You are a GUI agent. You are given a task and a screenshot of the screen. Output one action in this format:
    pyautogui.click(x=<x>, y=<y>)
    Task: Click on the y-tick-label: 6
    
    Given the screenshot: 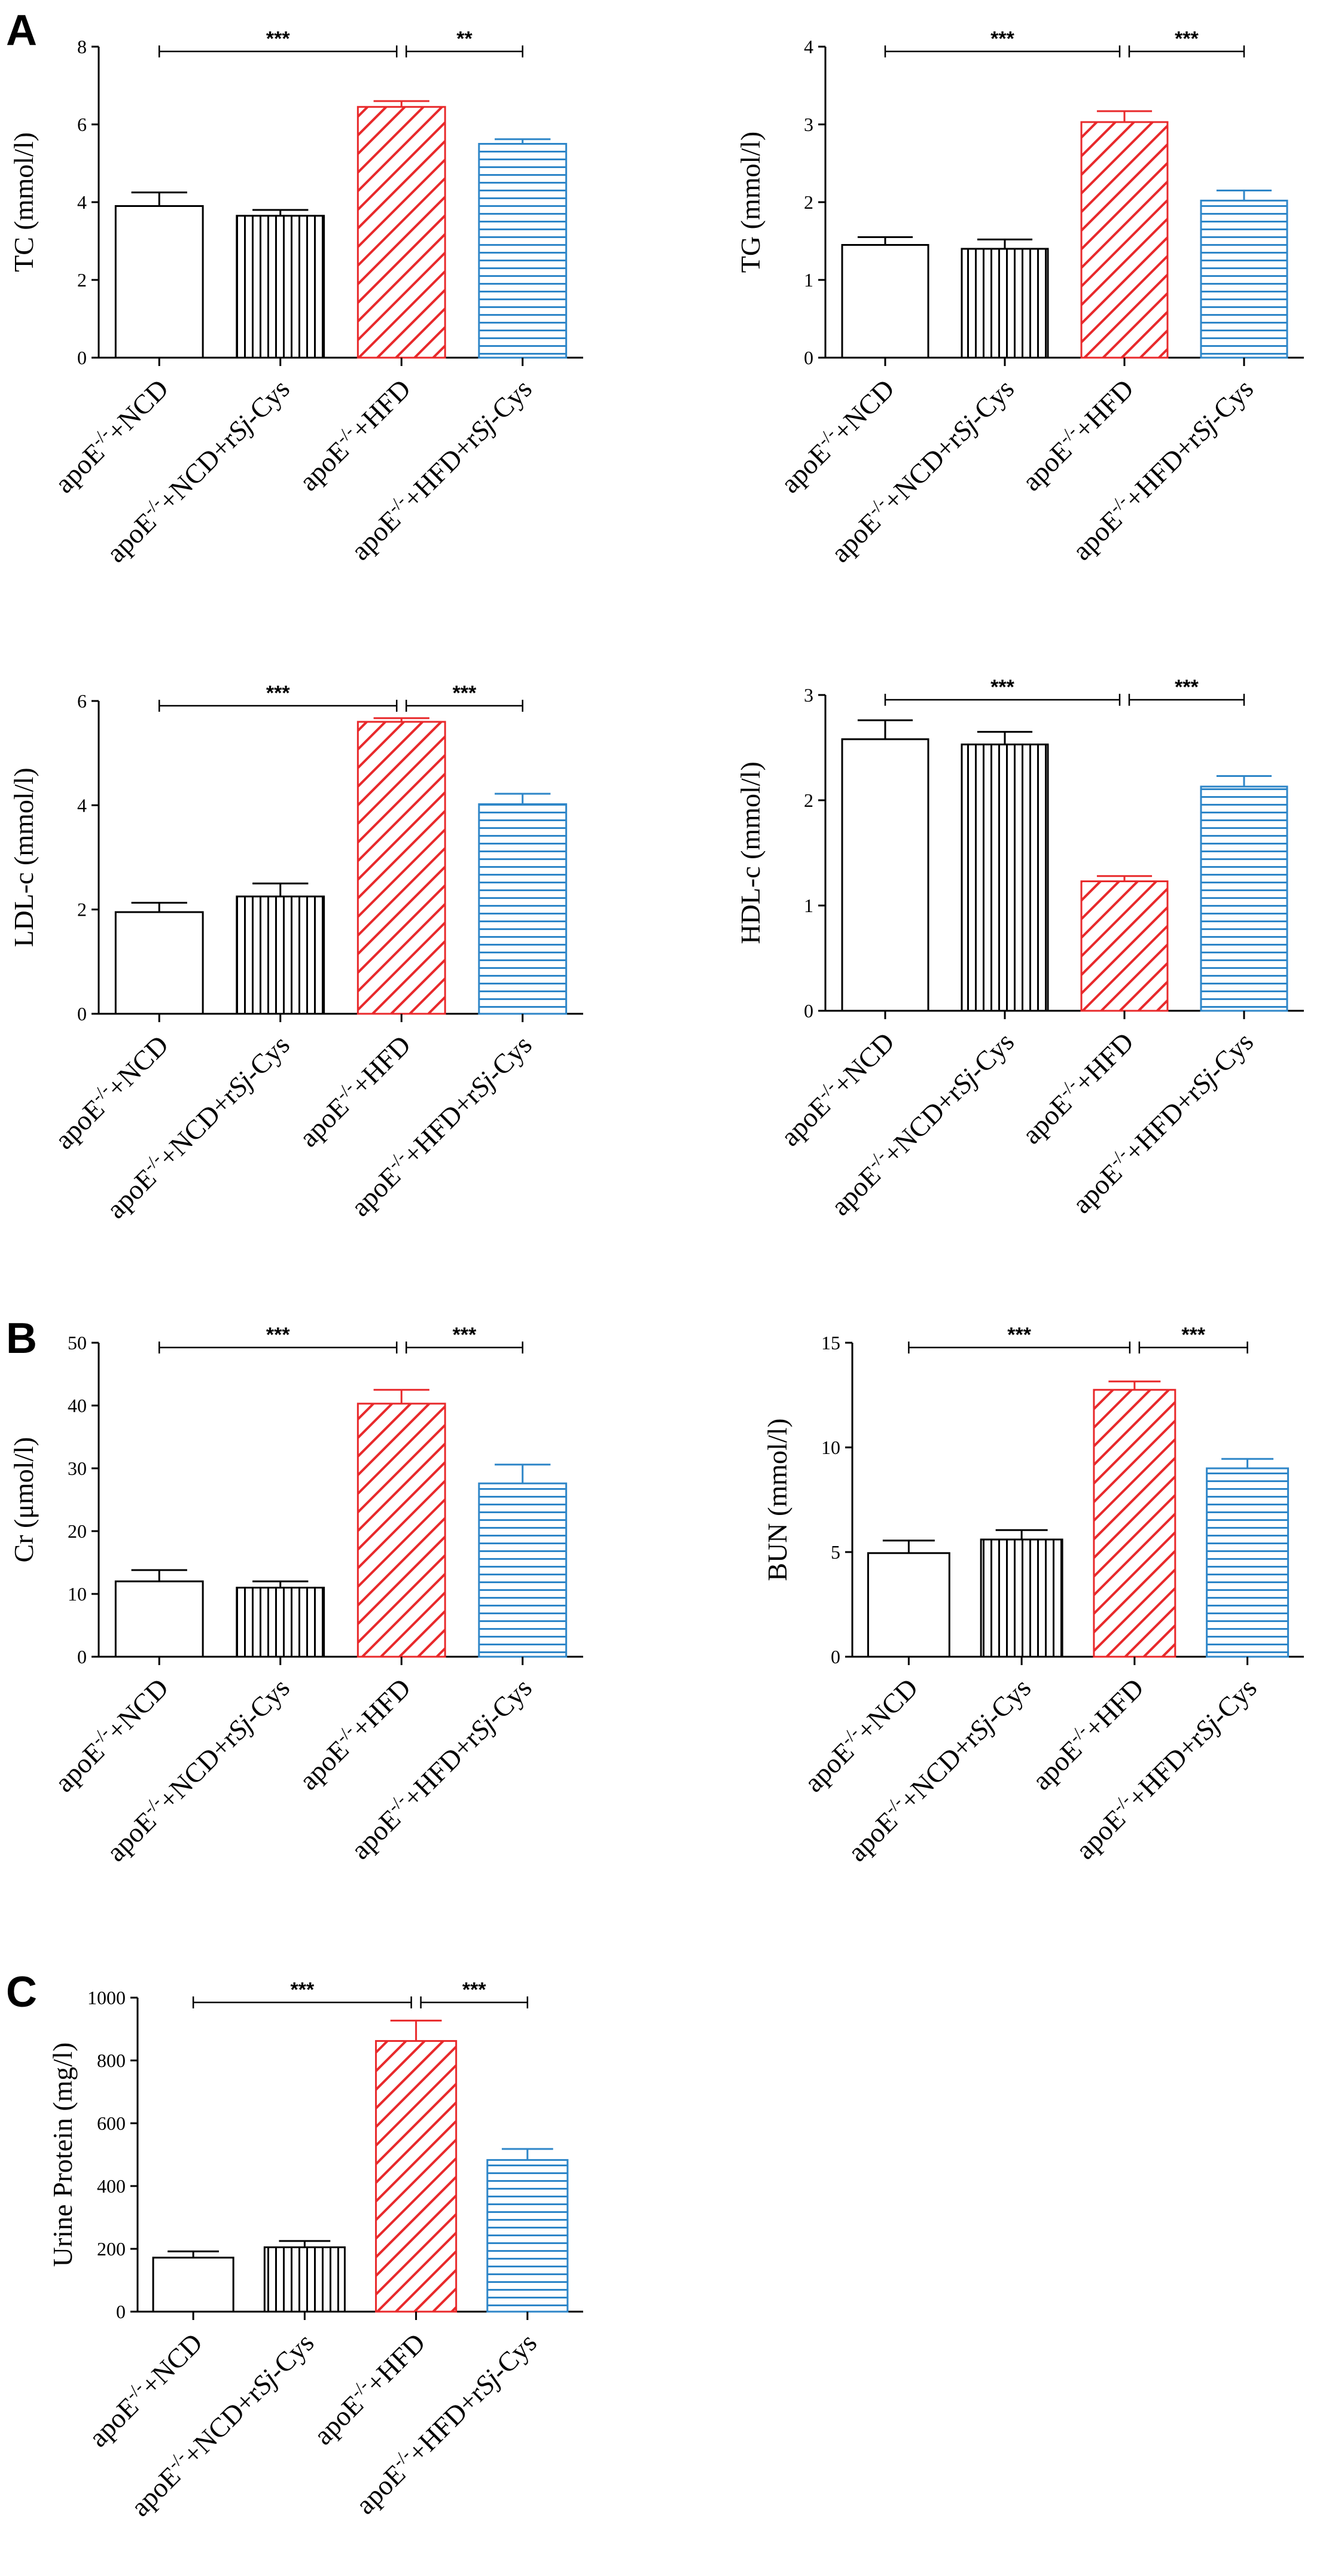 What is the action you would take?
    pyautogui.click(x=82, y=701)
    